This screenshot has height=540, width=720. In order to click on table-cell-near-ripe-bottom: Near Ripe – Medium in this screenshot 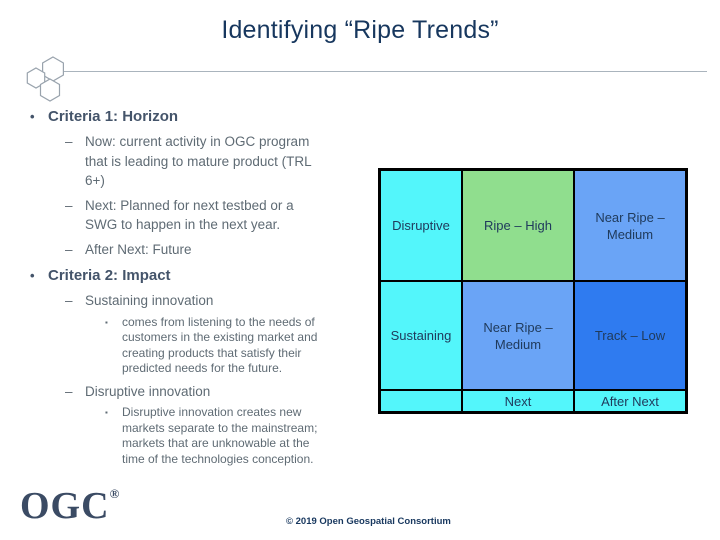, I will do `click(518, 335)`.